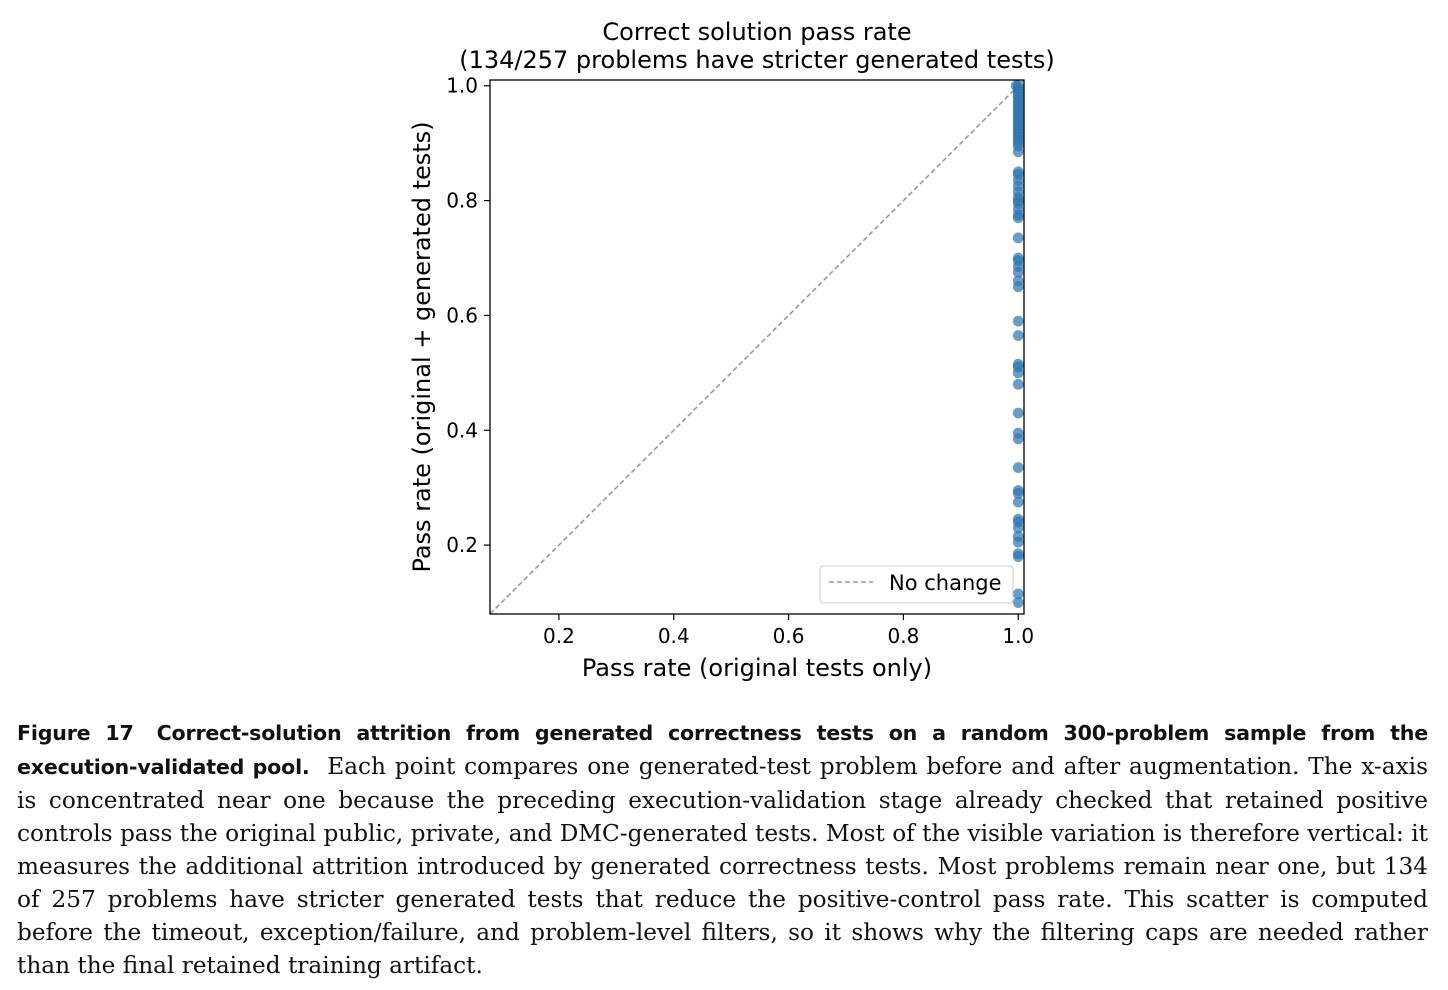 This screenshot has width=1448, height=990. I want to click on x-axis-ticks: 0.2 0.4 0.6 0.8 1.0, so click(788, 631).